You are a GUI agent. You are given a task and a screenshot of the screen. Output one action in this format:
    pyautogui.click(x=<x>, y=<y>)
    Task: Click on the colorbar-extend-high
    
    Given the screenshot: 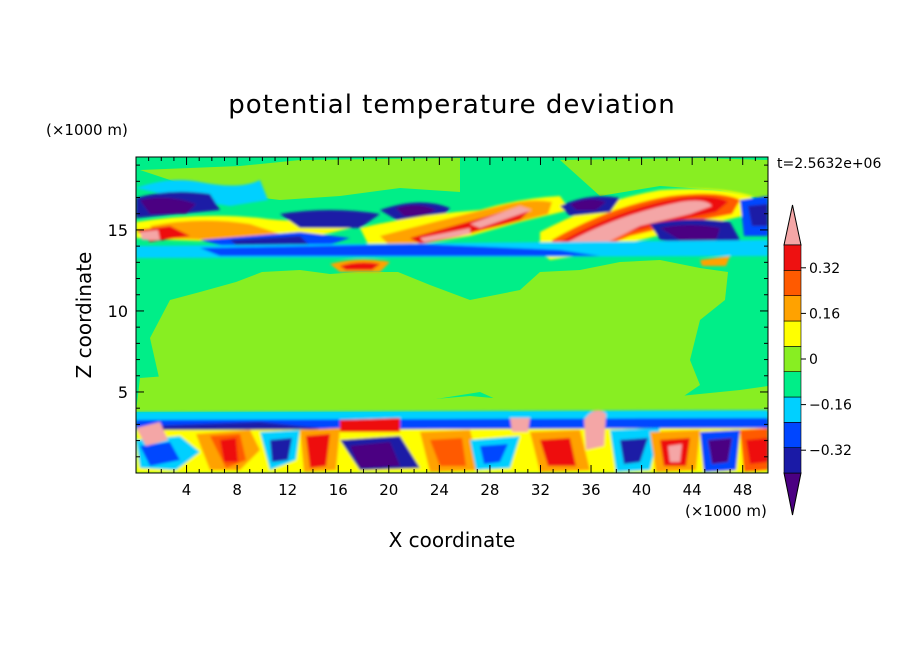 What is the action you would take?
    pyautogui.click(x=792, y=225)
    